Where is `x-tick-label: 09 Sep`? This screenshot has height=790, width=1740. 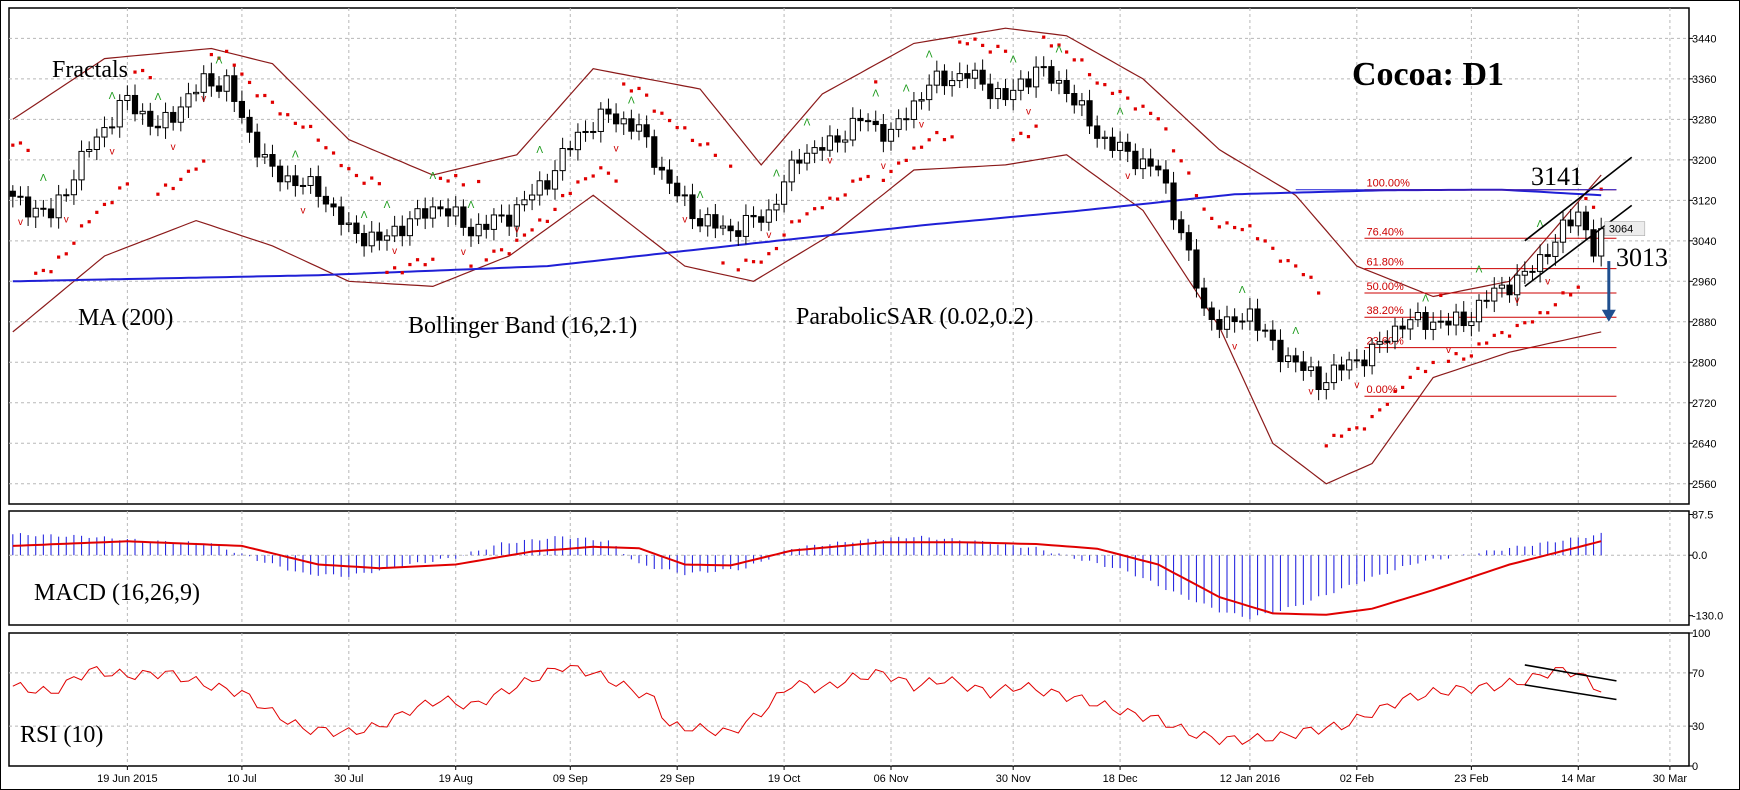 x-tick-label: 09 Sep is located at coordinates (570, 779).